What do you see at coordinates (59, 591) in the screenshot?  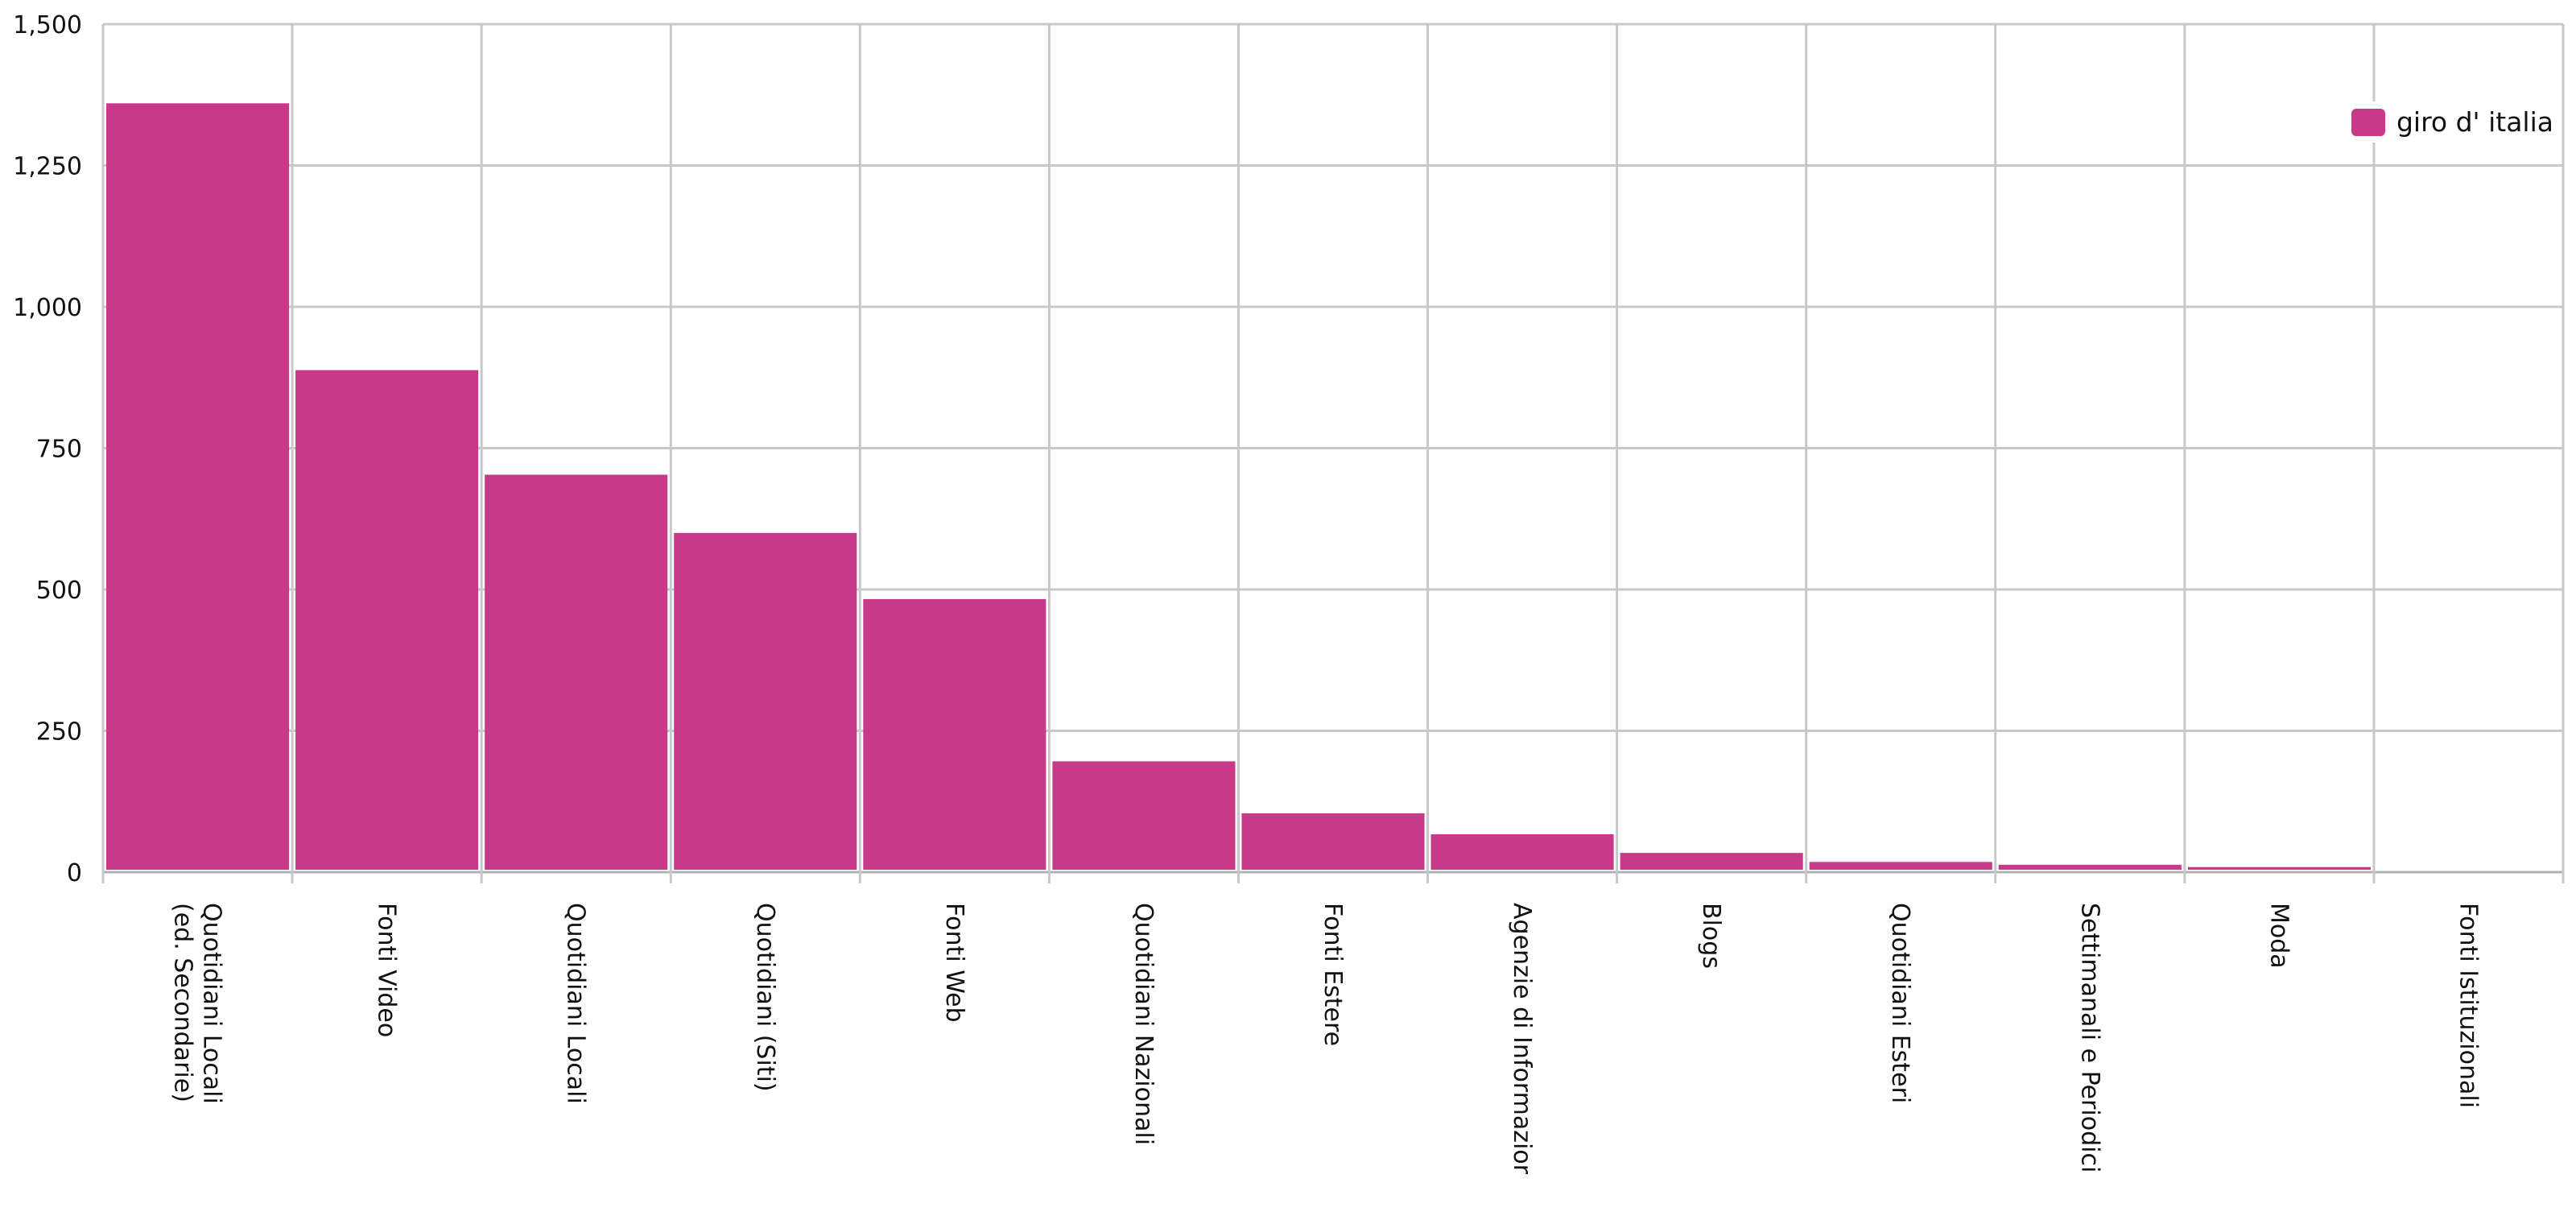 I see `y-tick-label: 500` at bounding box center [59, 591].